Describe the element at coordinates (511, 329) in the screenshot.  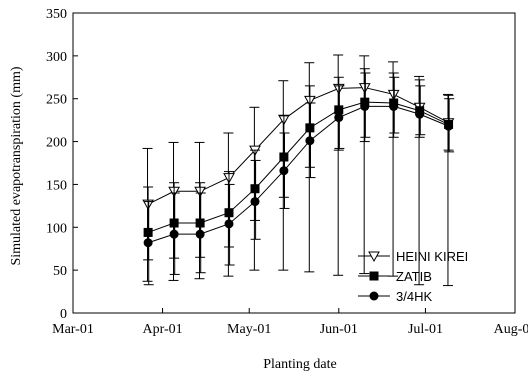
I see `x-tick-label: Aug-01` at that location.